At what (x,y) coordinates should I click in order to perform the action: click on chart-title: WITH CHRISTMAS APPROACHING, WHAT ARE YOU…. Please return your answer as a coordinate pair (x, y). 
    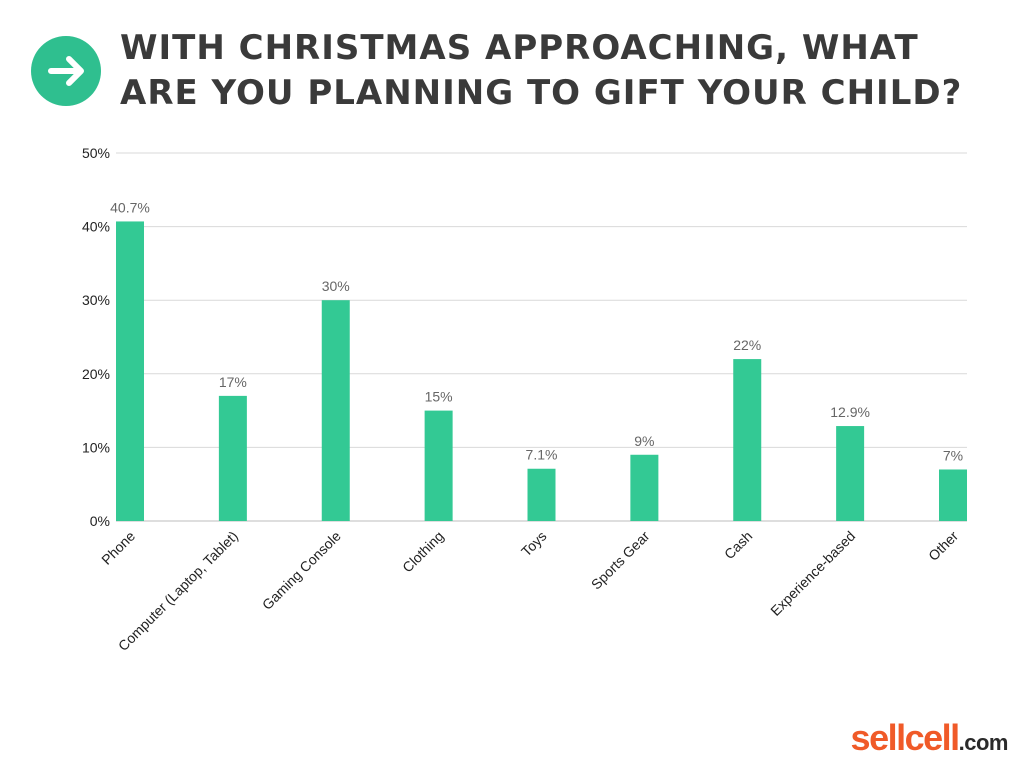
    Looking at the image, I should click on (541, 70).